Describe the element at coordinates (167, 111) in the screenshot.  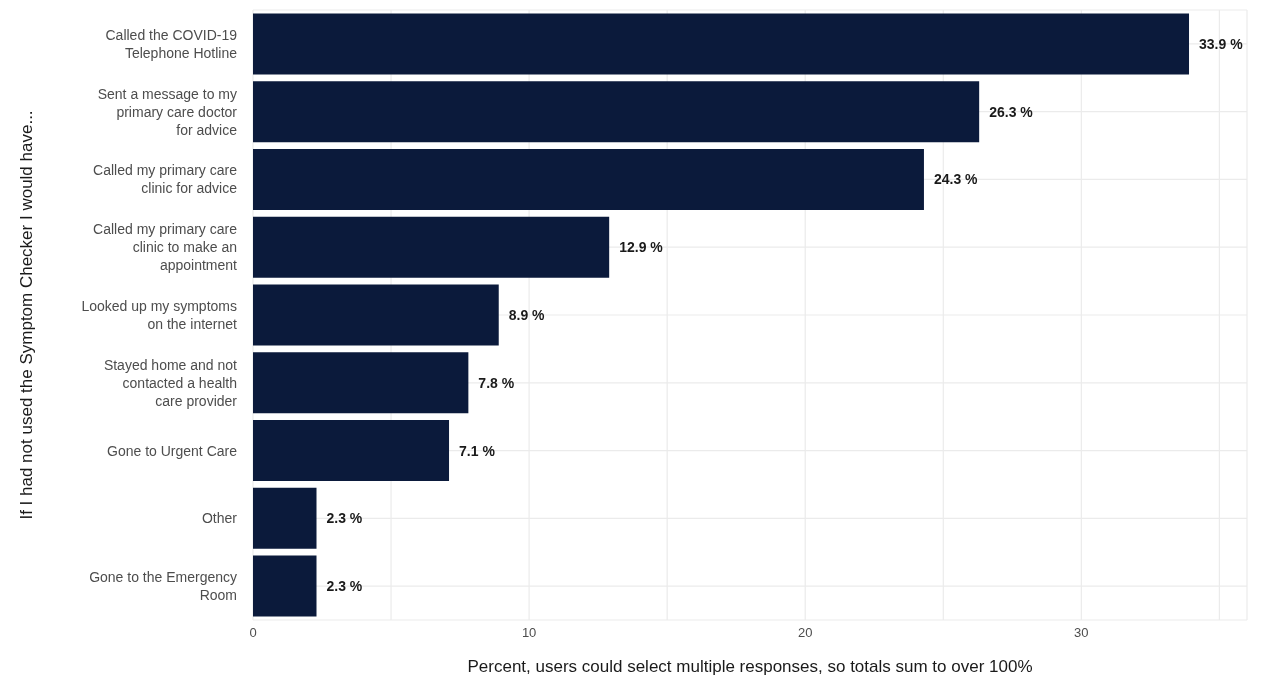
I see `y-tick-label: Sent a message to my primary care doctor for advice` at that location.